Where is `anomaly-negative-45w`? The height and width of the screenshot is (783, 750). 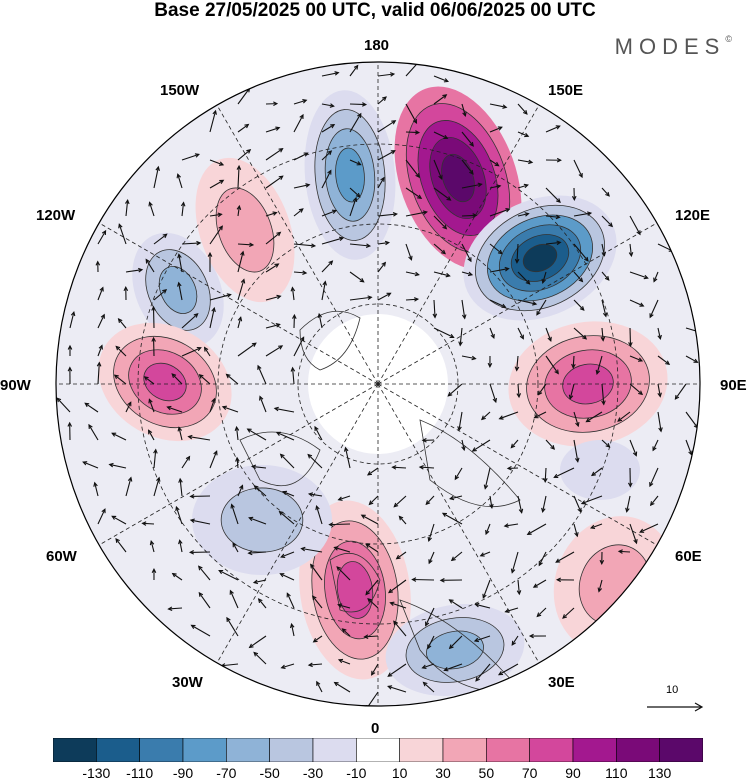 anomaly-negative-45w is located at coordinates (262, 520).